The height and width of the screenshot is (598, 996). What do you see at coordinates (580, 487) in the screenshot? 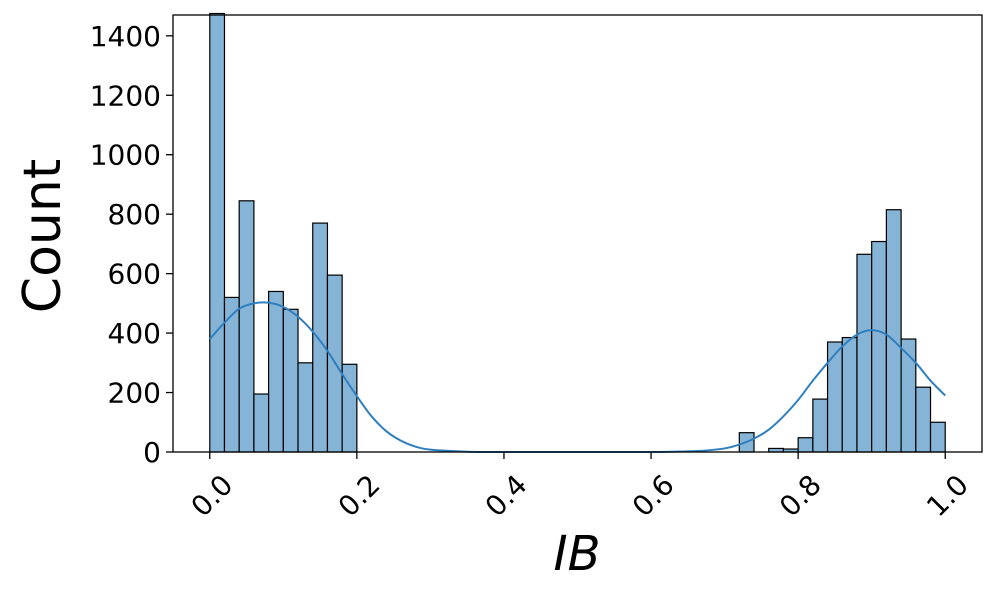
I see `x-axis-ticks: 0.0 0.2 0.4 0.6 0.8 1.0` at bounding box center [580, 487].